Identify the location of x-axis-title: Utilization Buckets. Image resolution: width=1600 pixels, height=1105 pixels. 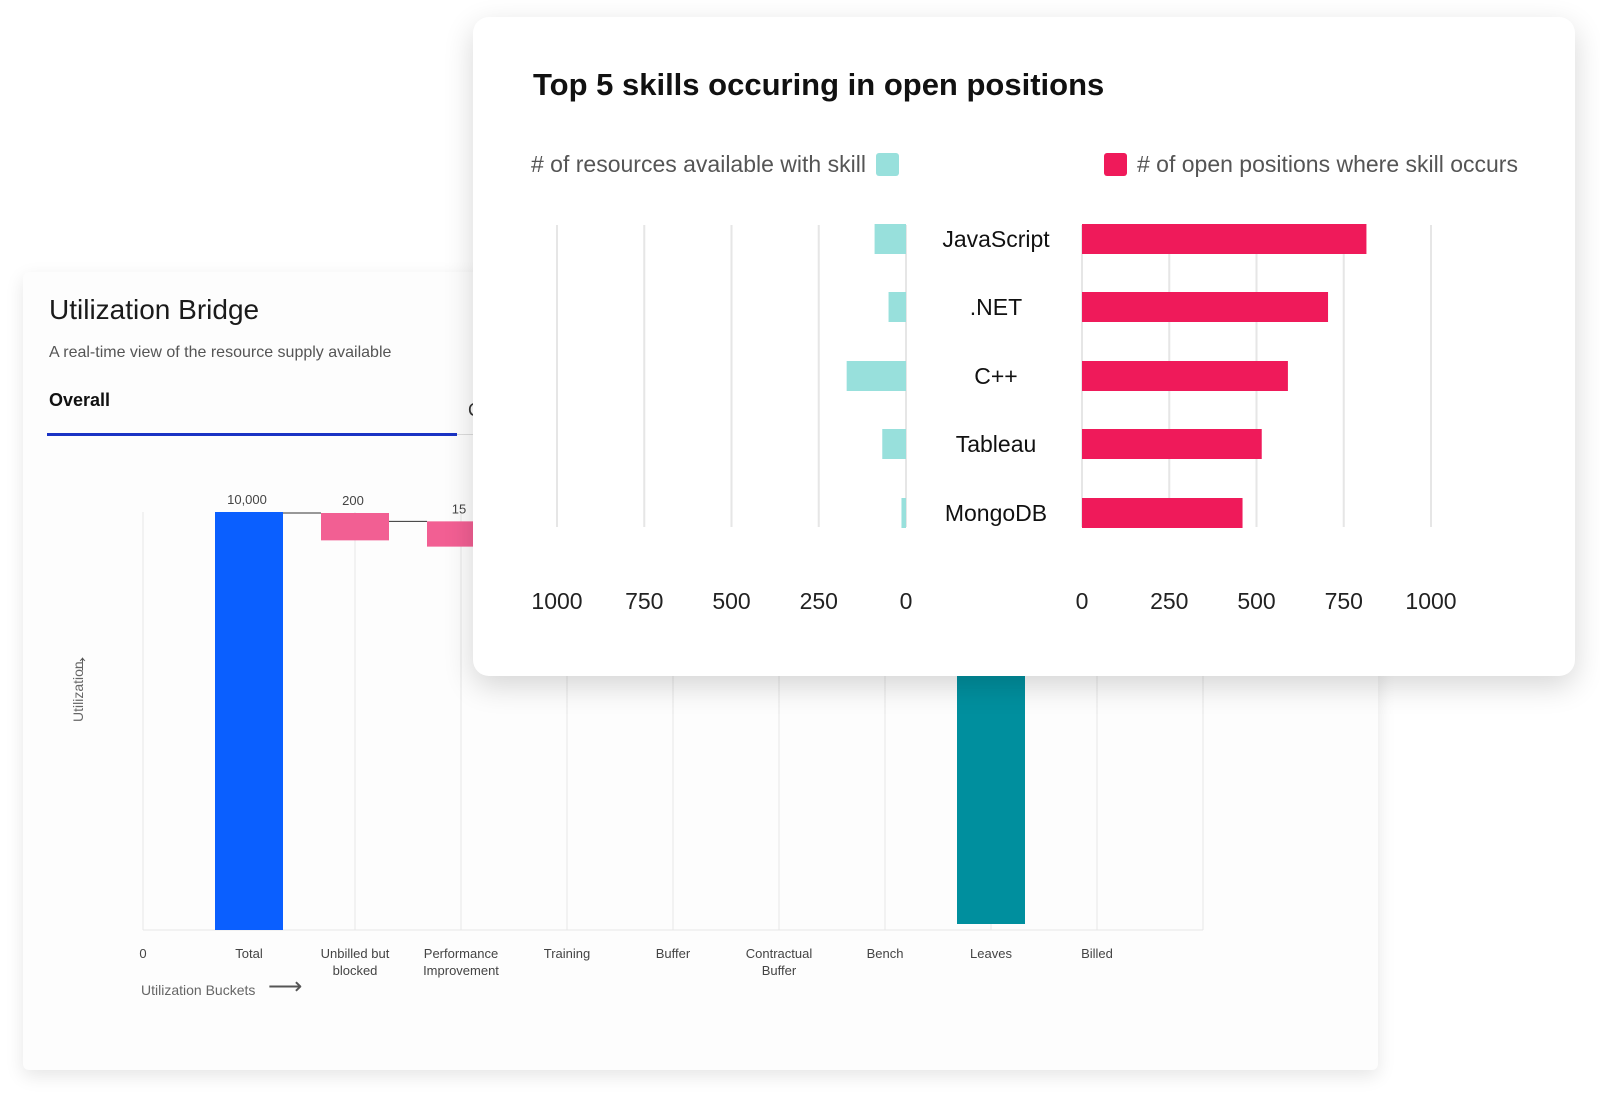
(198, 990).